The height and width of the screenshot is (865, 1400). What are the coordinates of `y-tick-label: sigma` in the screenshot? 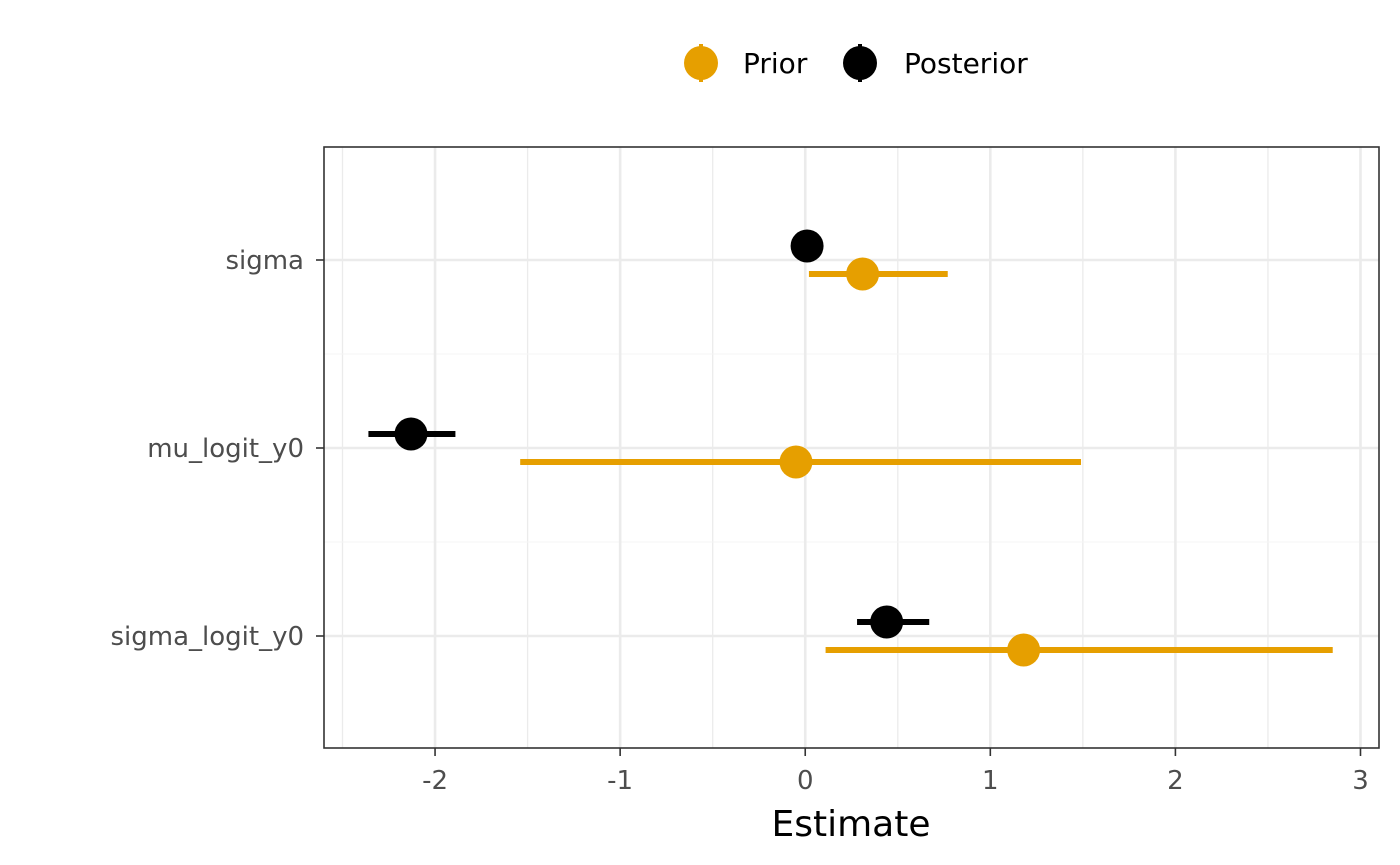 It's located at (264, 261).